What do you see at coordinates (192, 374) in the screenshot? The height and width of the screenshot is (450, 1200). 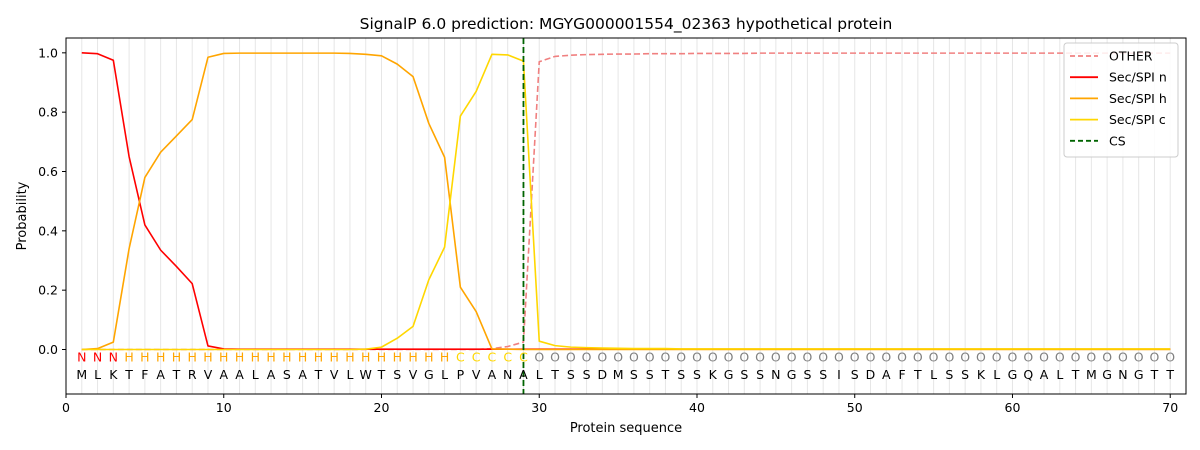 I see `residue-label: R` at bounding box center [192, 374].